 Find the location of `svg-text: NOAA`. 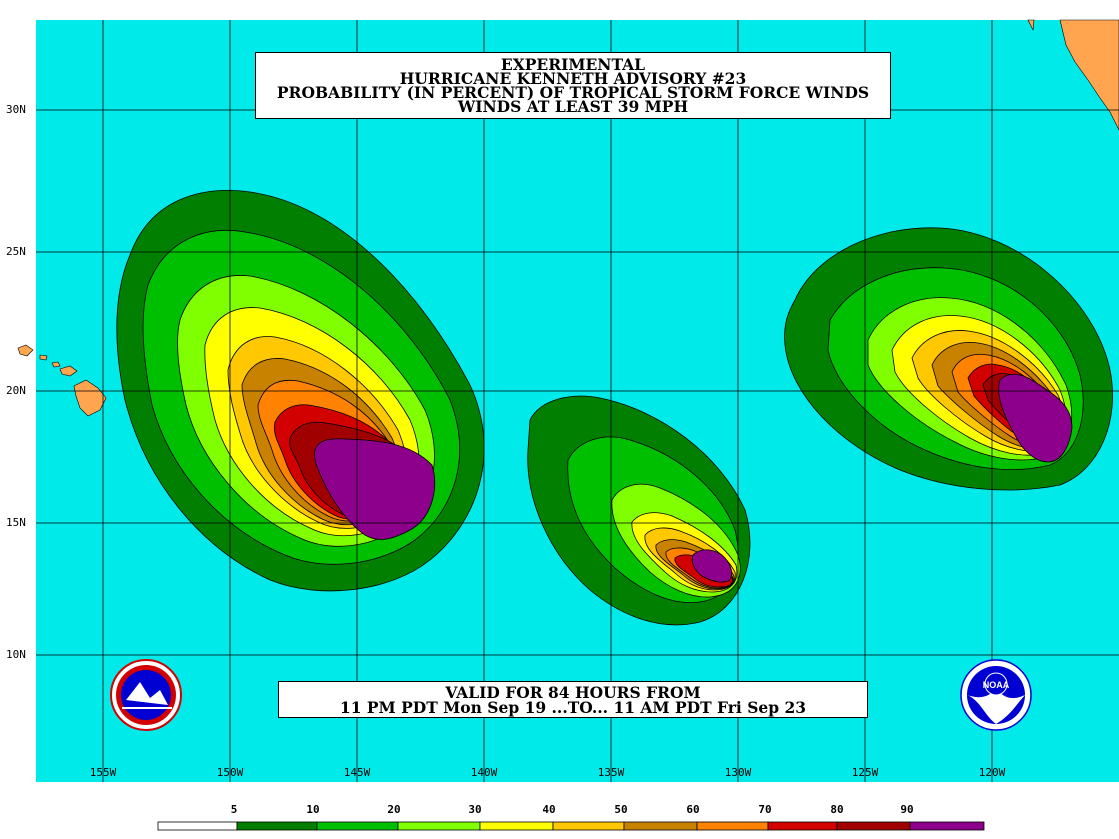

svg-text: NOAA is located at coordinates (996, 685).